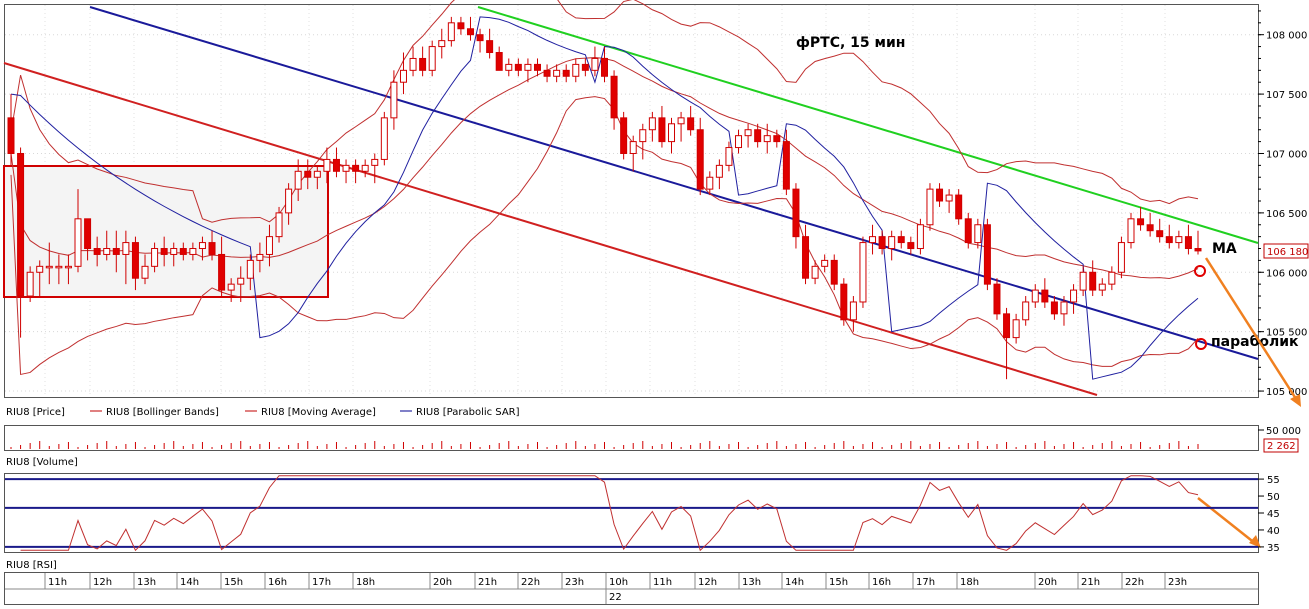 This screenshot has width=1309, height=609. Describe the element at coordinates (1200, 271) in the screenshot. I see `ma-marker-circle` at that location.